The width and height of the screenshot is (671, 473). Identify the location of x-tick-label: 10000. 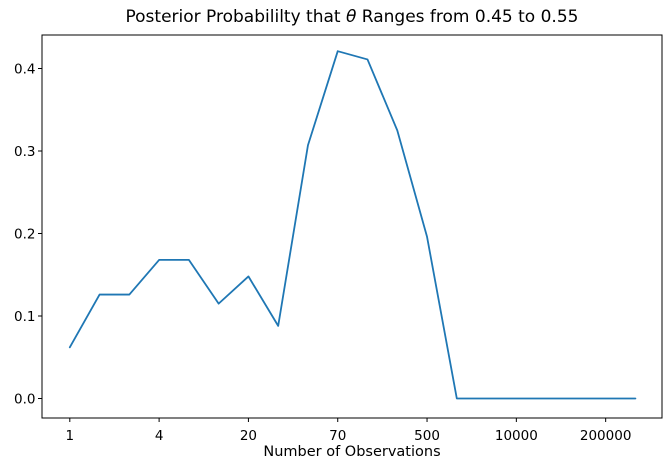
(516, 436).